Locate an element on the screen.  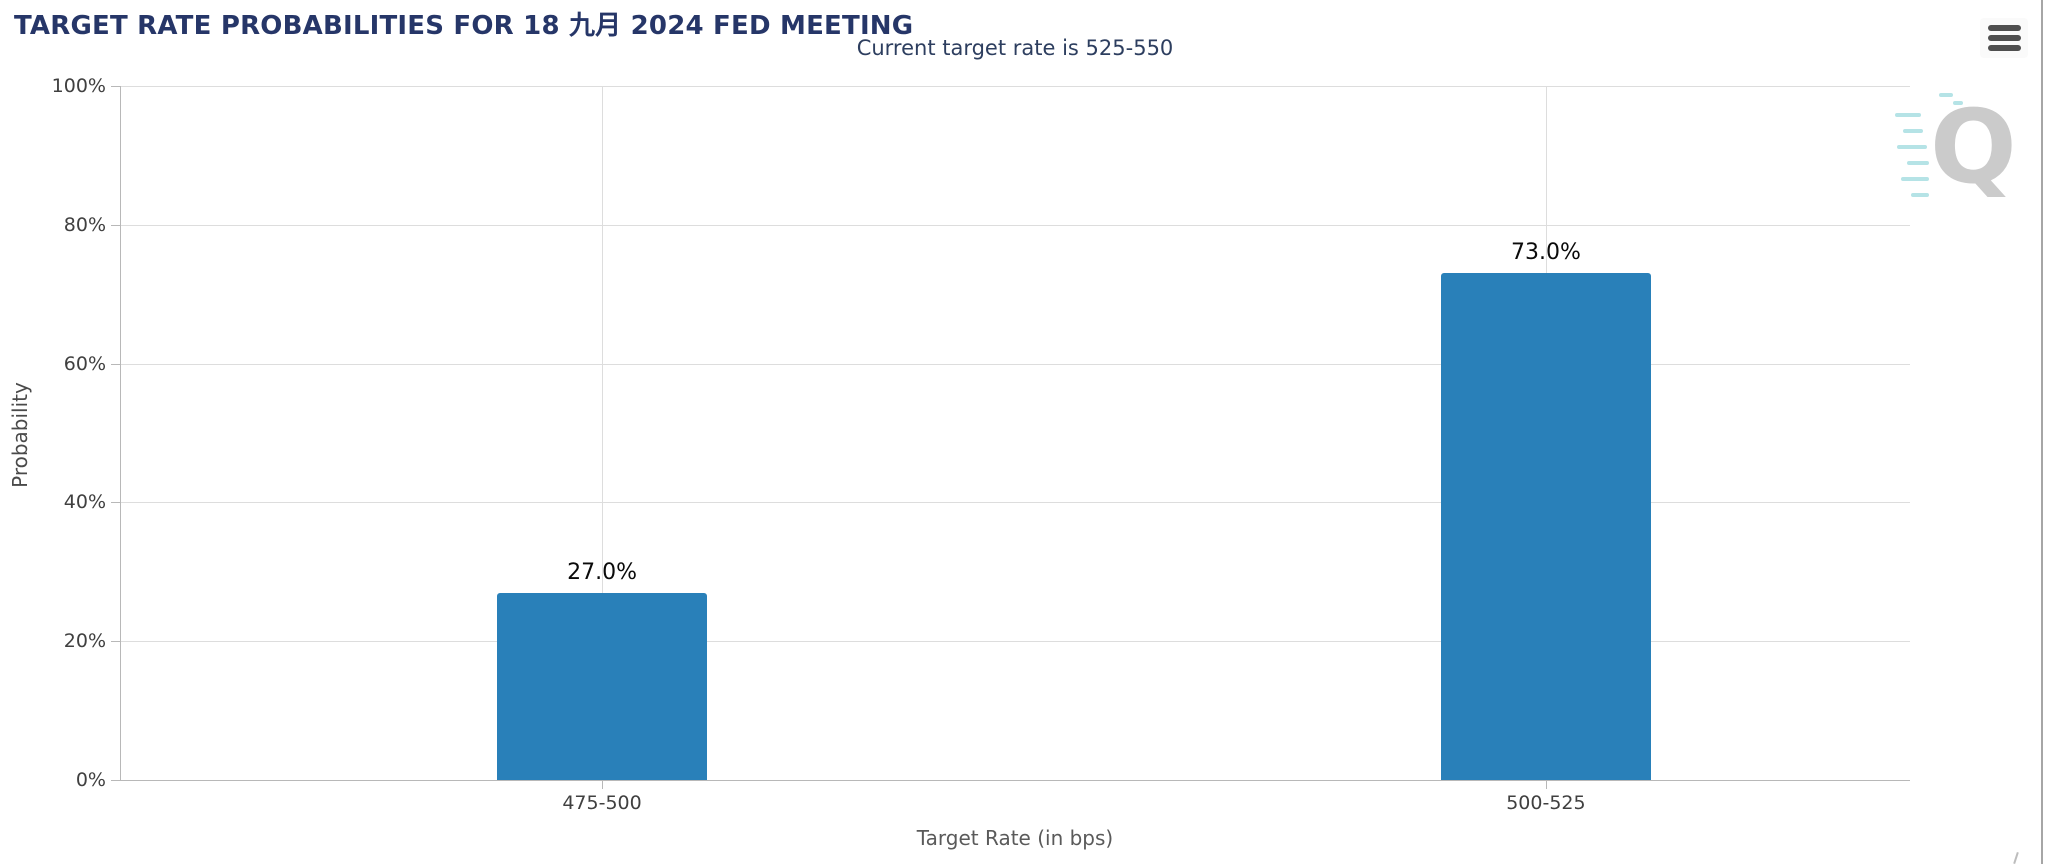
bar-value-label: 27.0% is located at coordinates (602, 572).